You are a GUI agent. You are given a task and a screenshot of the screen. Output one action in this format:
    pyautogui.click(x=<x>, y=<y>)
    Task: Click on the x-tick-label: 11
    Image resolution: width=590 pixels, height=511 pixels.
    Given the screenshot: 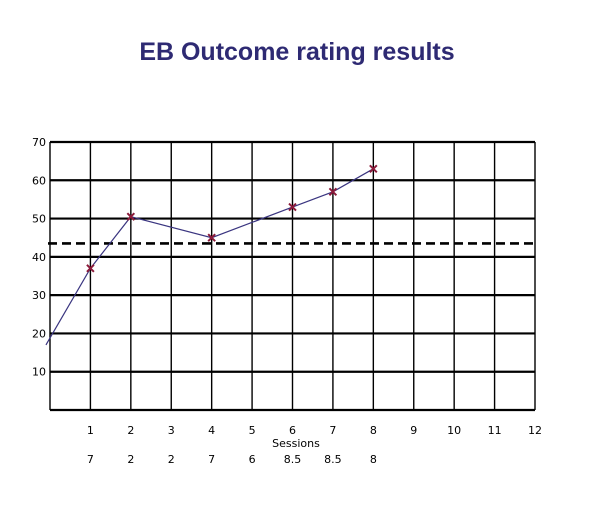 What is the action you would take?
    pyautogui.click(x=495, y=430)
    